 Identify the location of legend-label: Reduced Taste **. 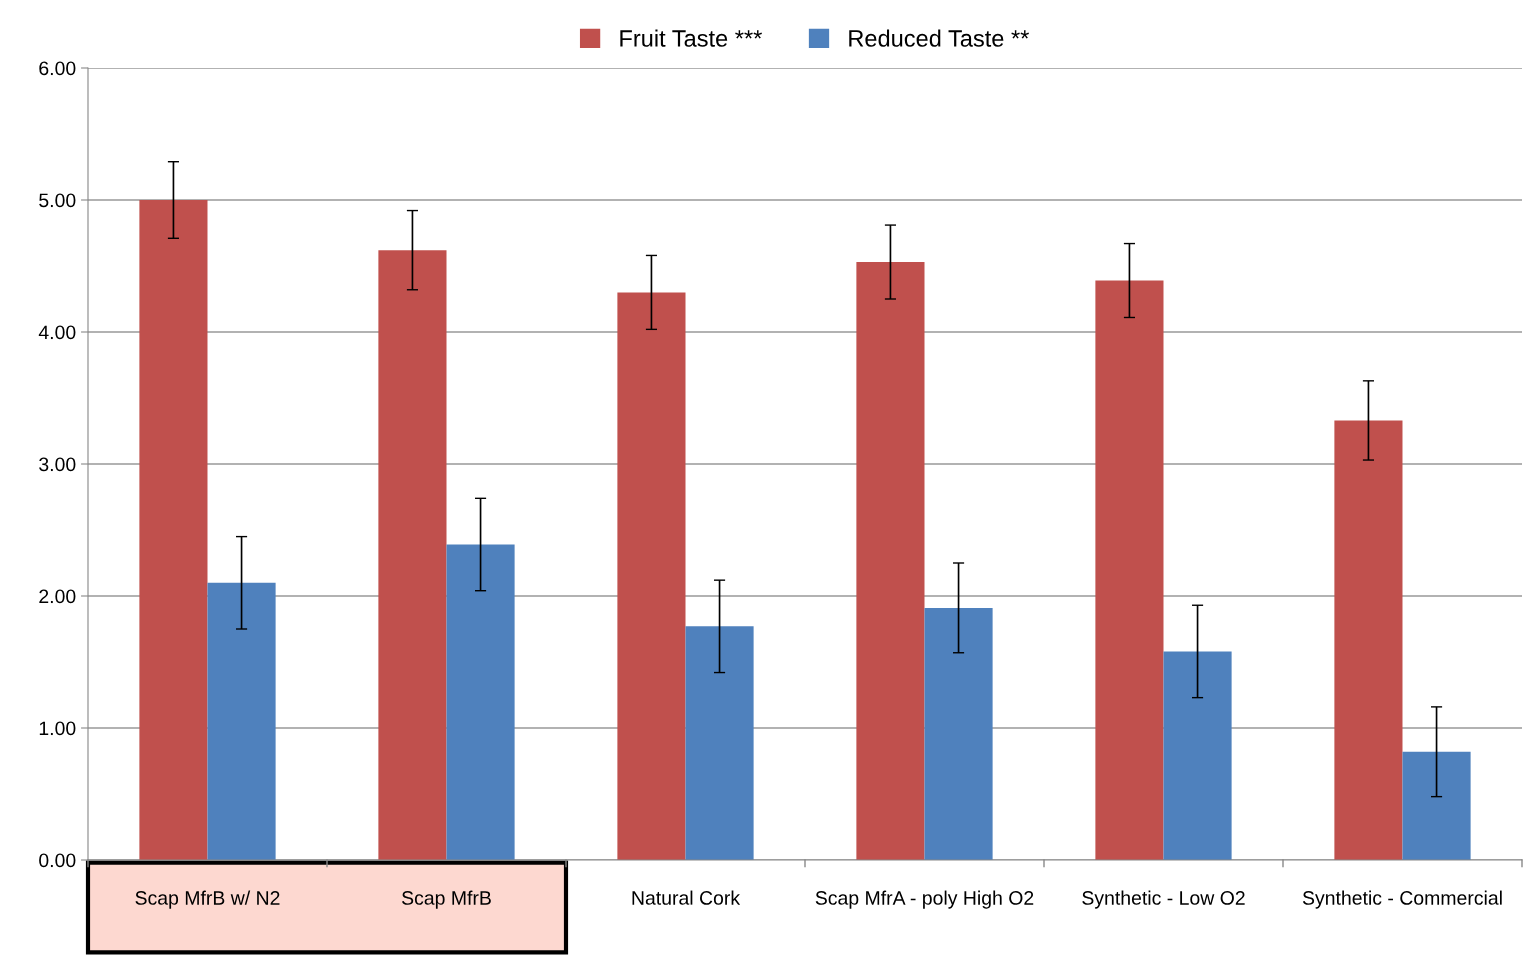
(939, 38).